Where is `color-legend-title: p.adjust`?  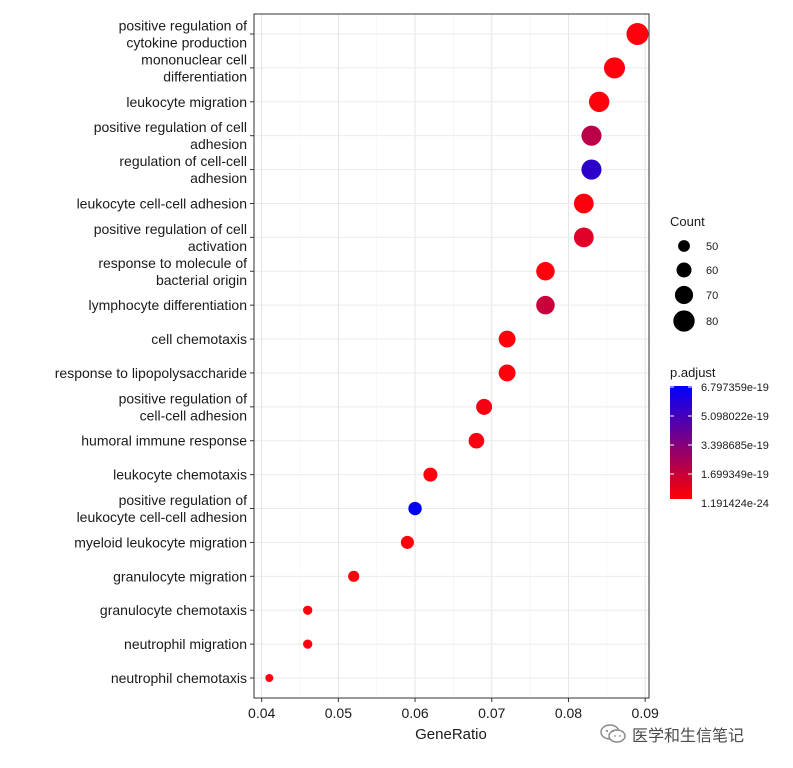 color-legend-title: p.adjust is located at coordinates (693, 372).